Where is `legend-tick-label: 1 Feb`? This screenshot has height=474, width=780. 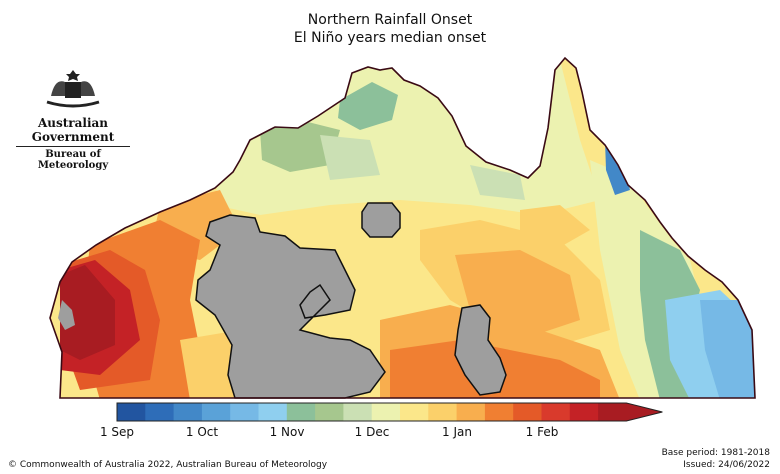
legend-tick-label: 1 Feb is located at coordinates (542, 432).